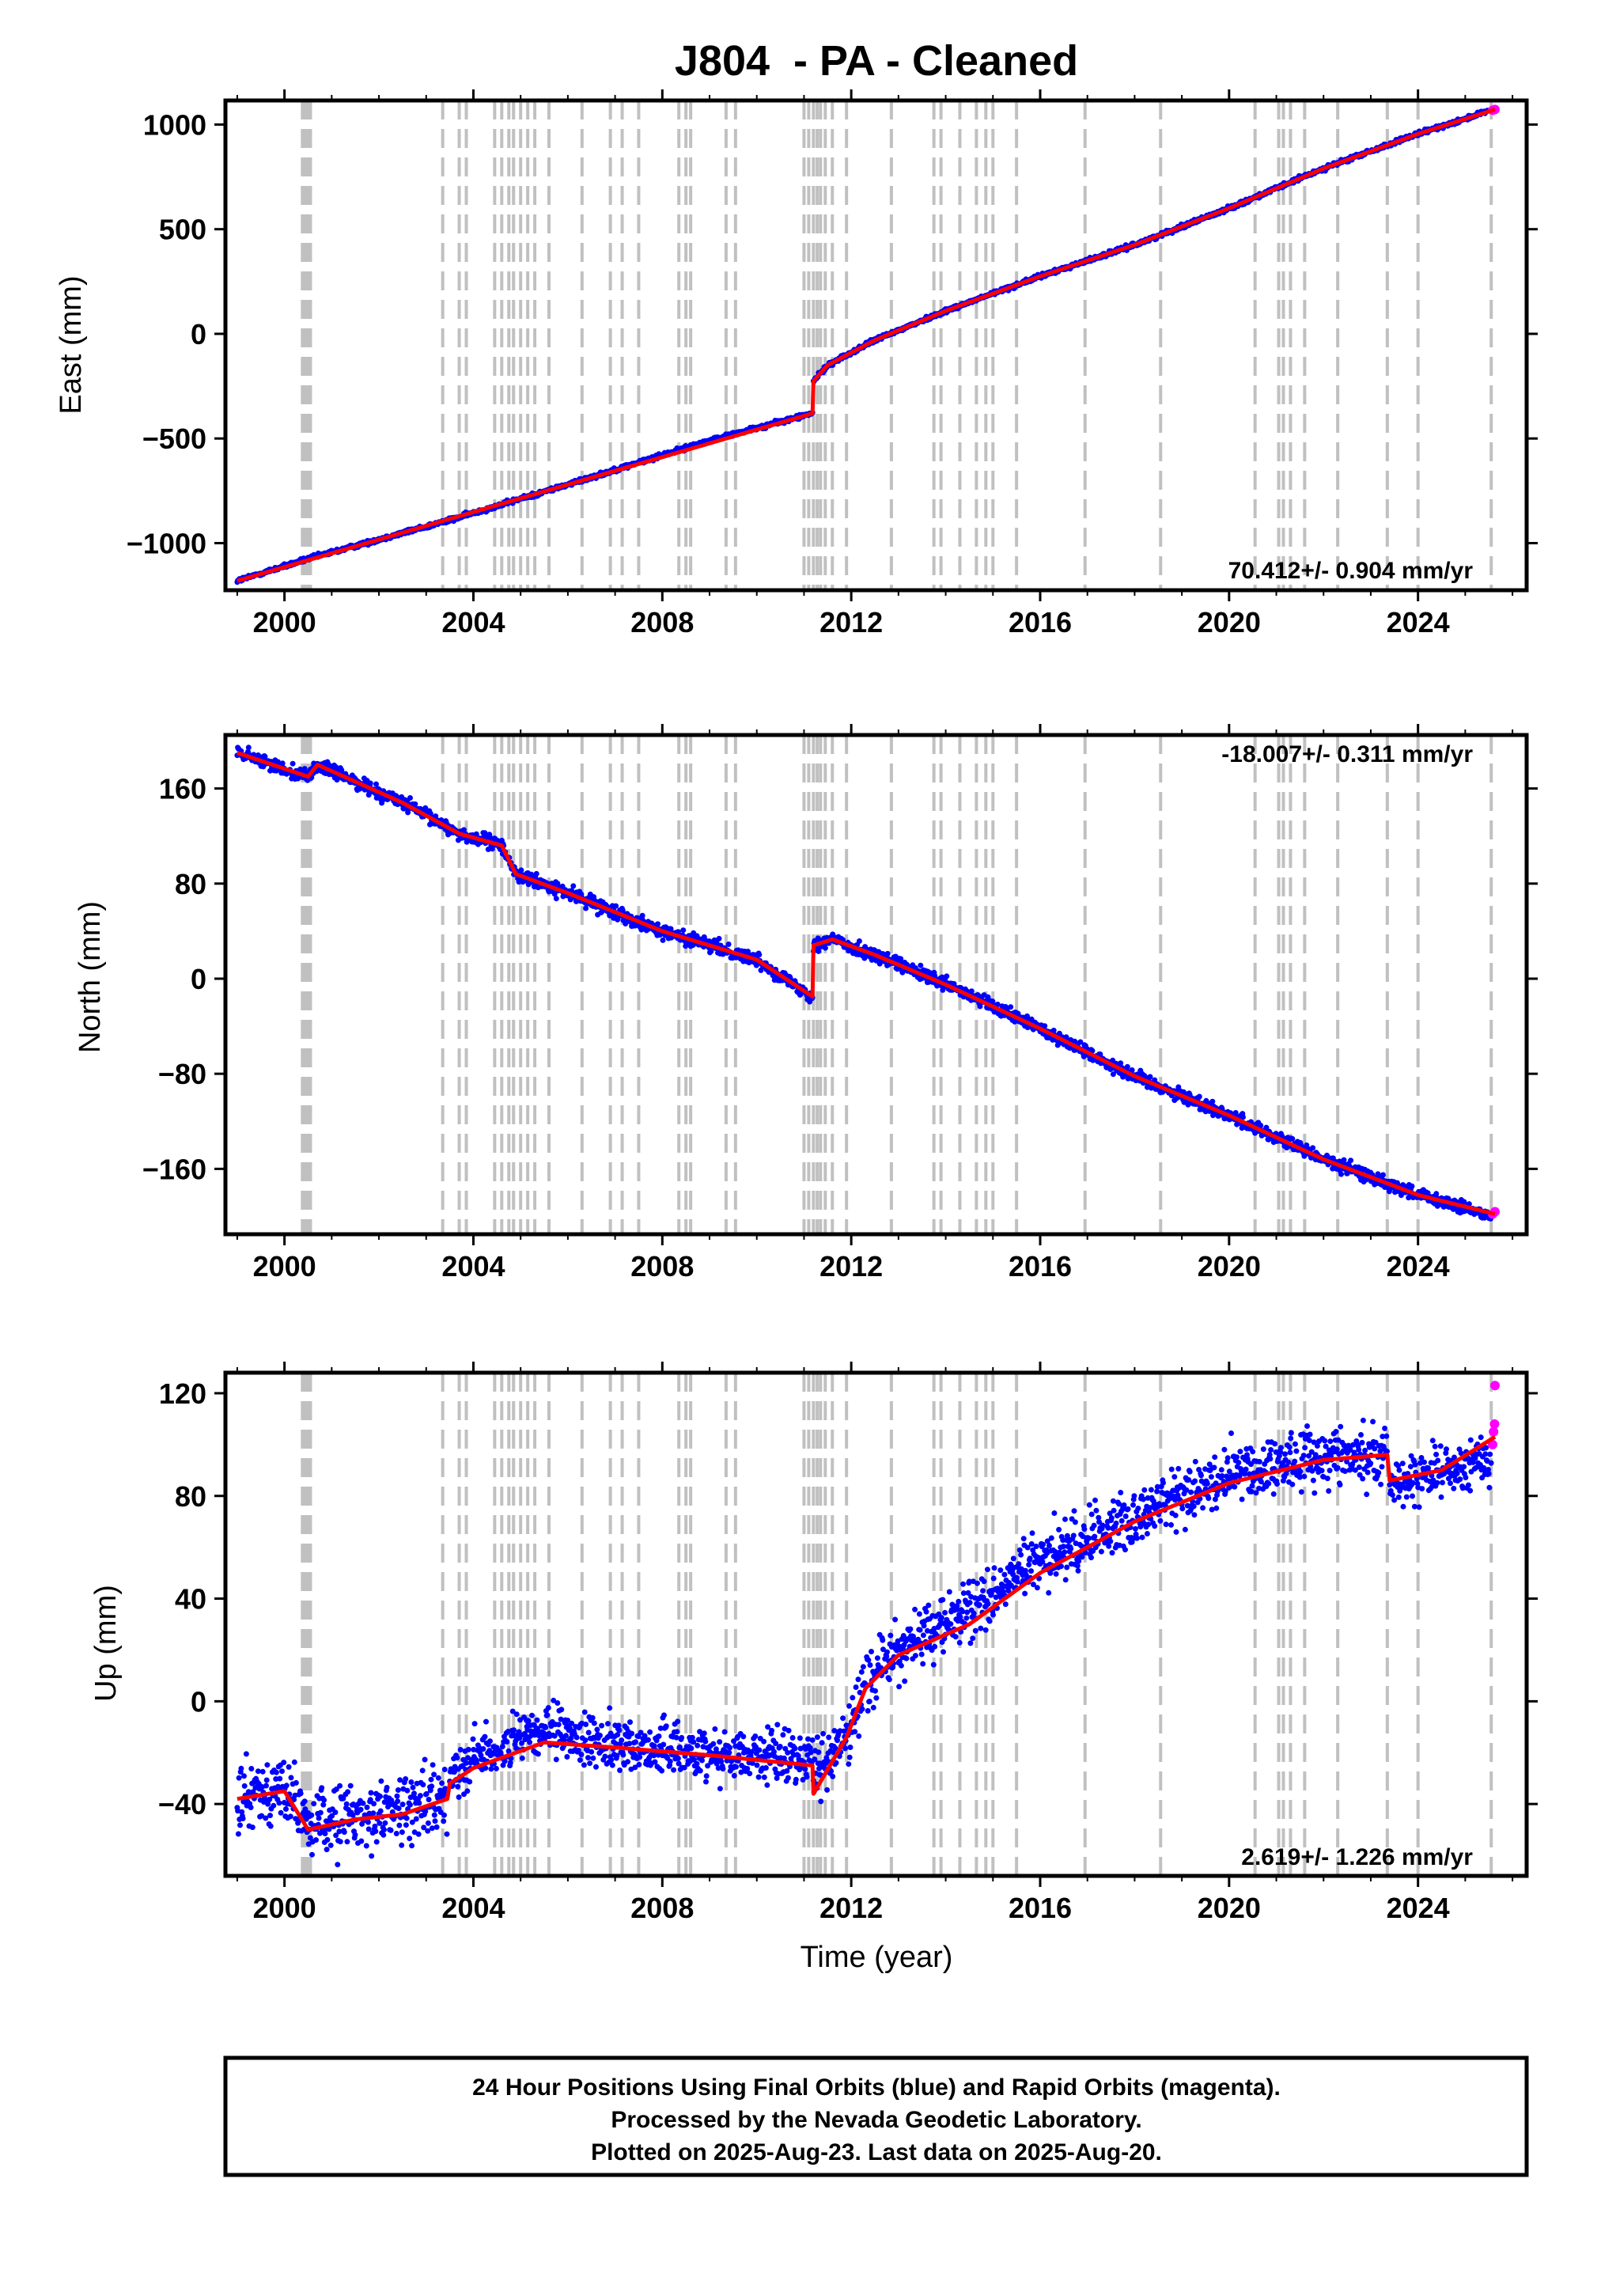 This screenshot has height=2296, width=1601. What do you see at coordinates (175, 124) in the screenshot?
I see `y-tick-label: 1000` at bounding box center [175, 124].